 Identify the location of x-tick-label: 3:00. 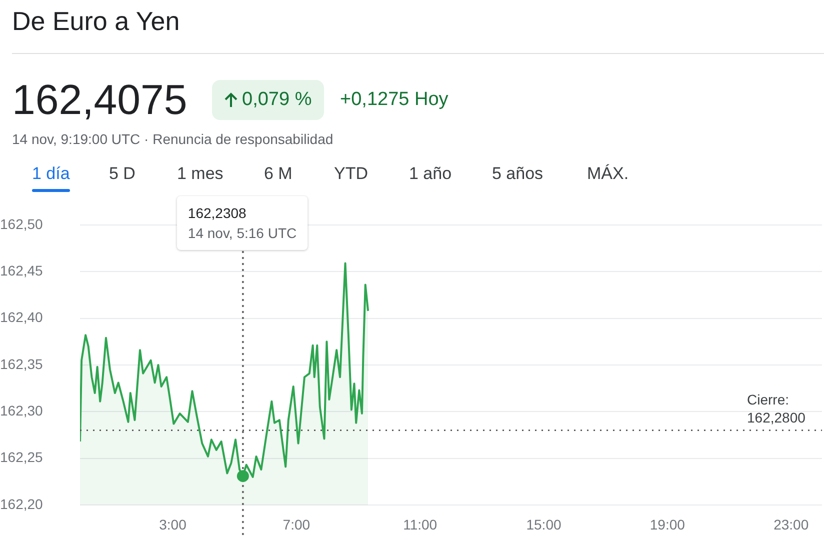
(173, 524).